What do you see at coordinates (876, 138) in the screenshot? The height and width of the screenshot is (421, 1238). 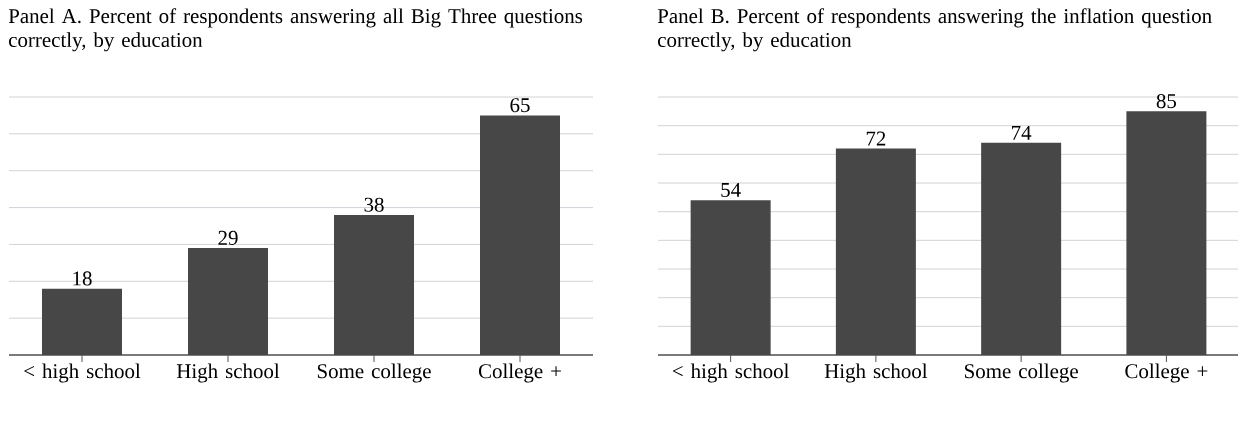 I see `data-label: 72` at bounding box center [876, 138].